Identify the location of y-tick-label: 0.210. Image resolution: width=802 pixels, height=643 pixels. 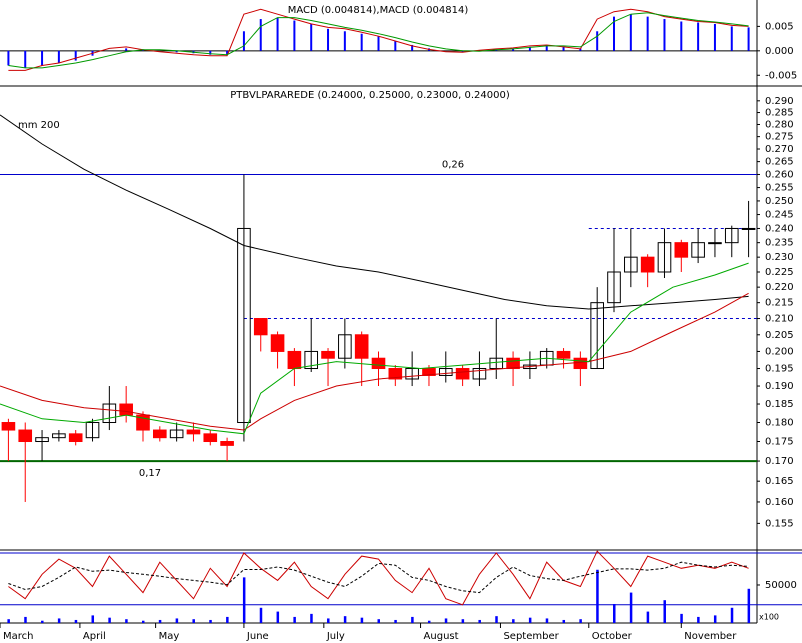
(779, 319).